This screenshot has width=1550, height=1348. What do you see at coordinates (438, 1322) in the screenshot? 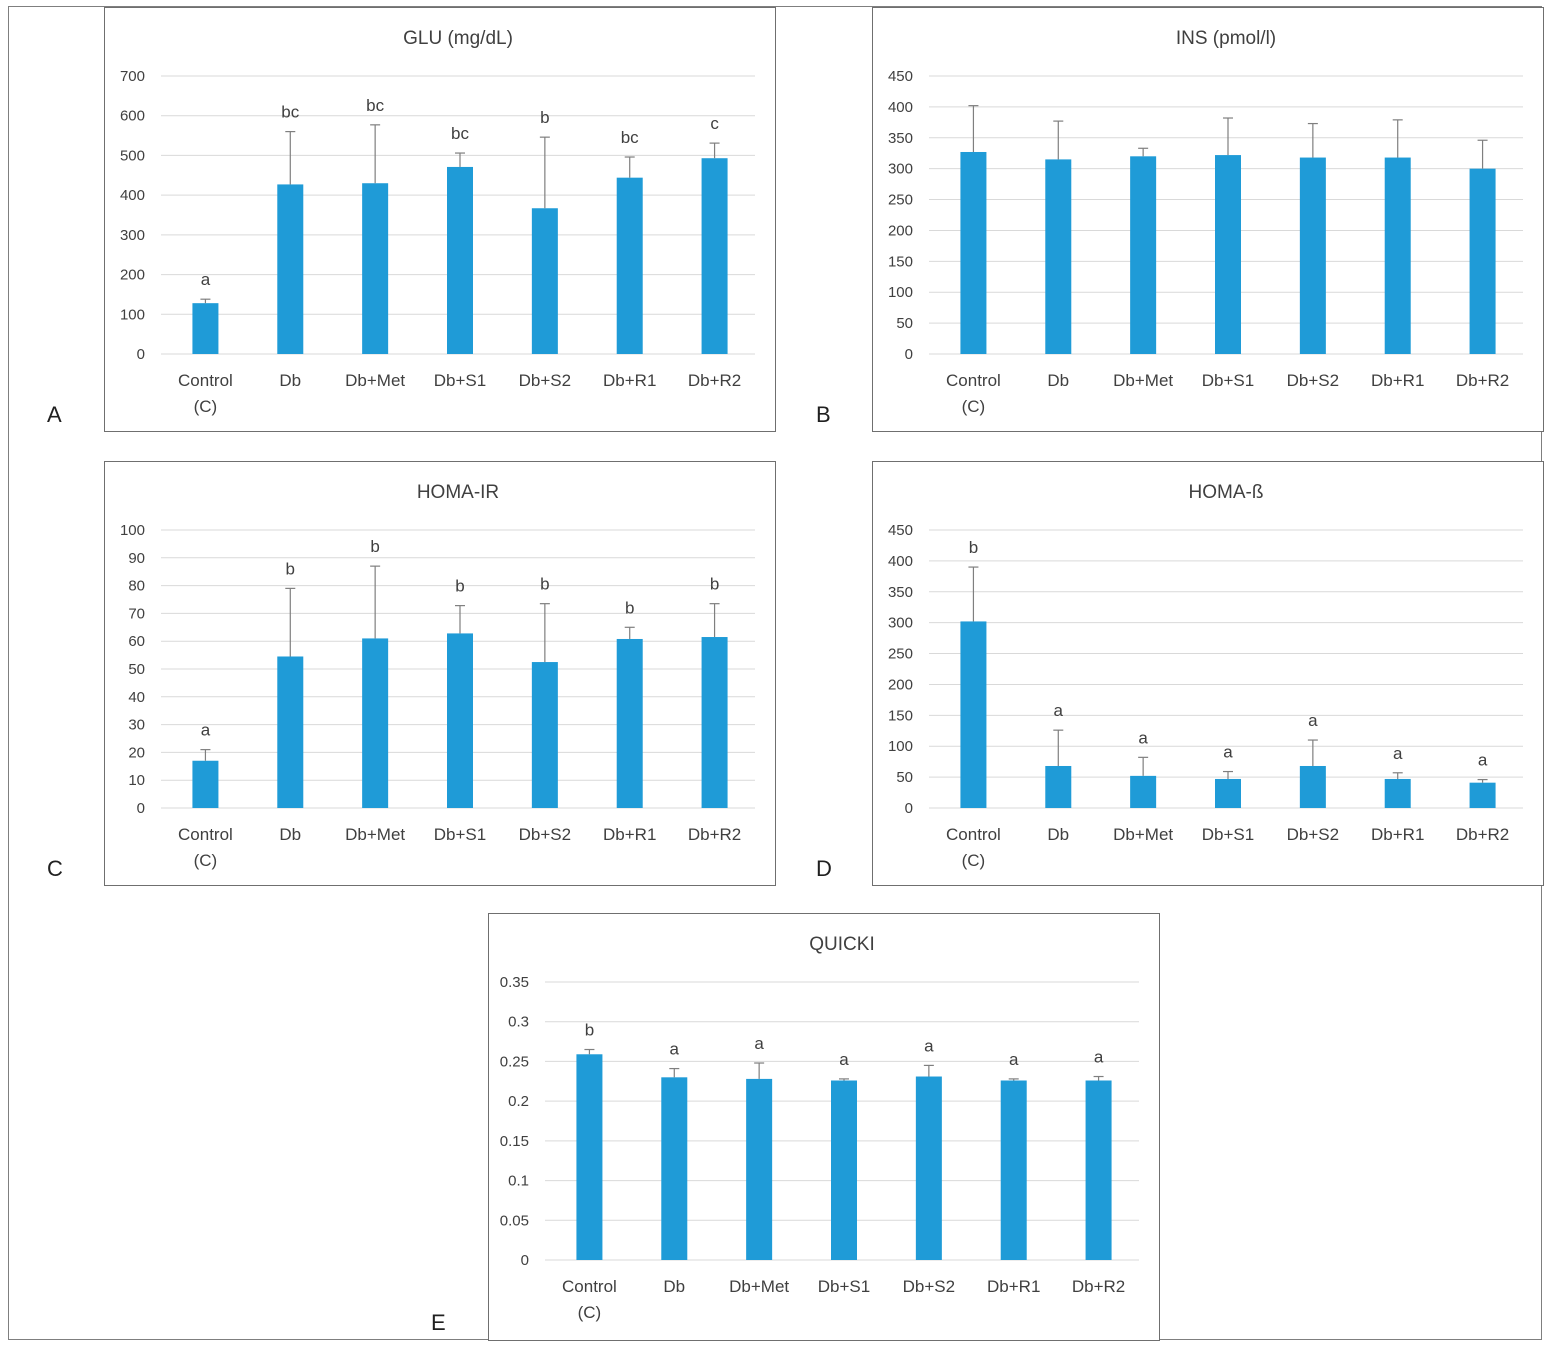
I see `panel-letter-e: E` at bounding box center [438, 1322].